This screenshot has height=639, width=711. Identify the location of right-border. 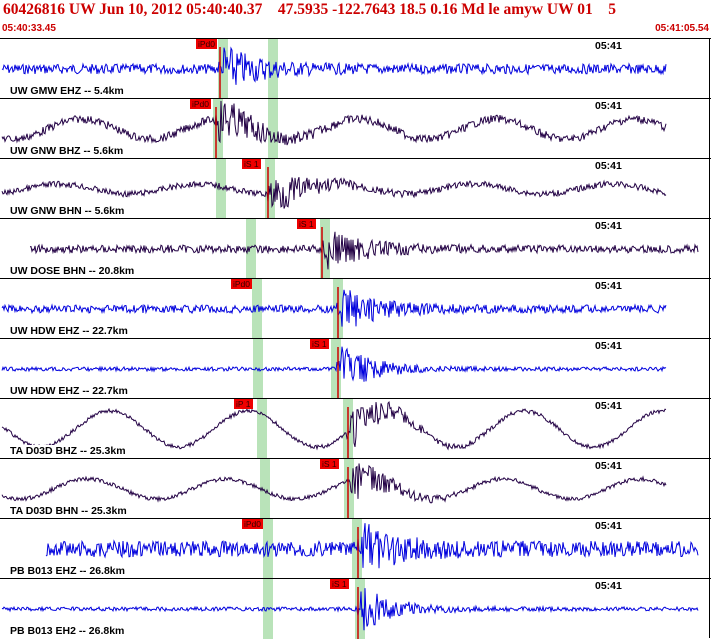
(709, 338).